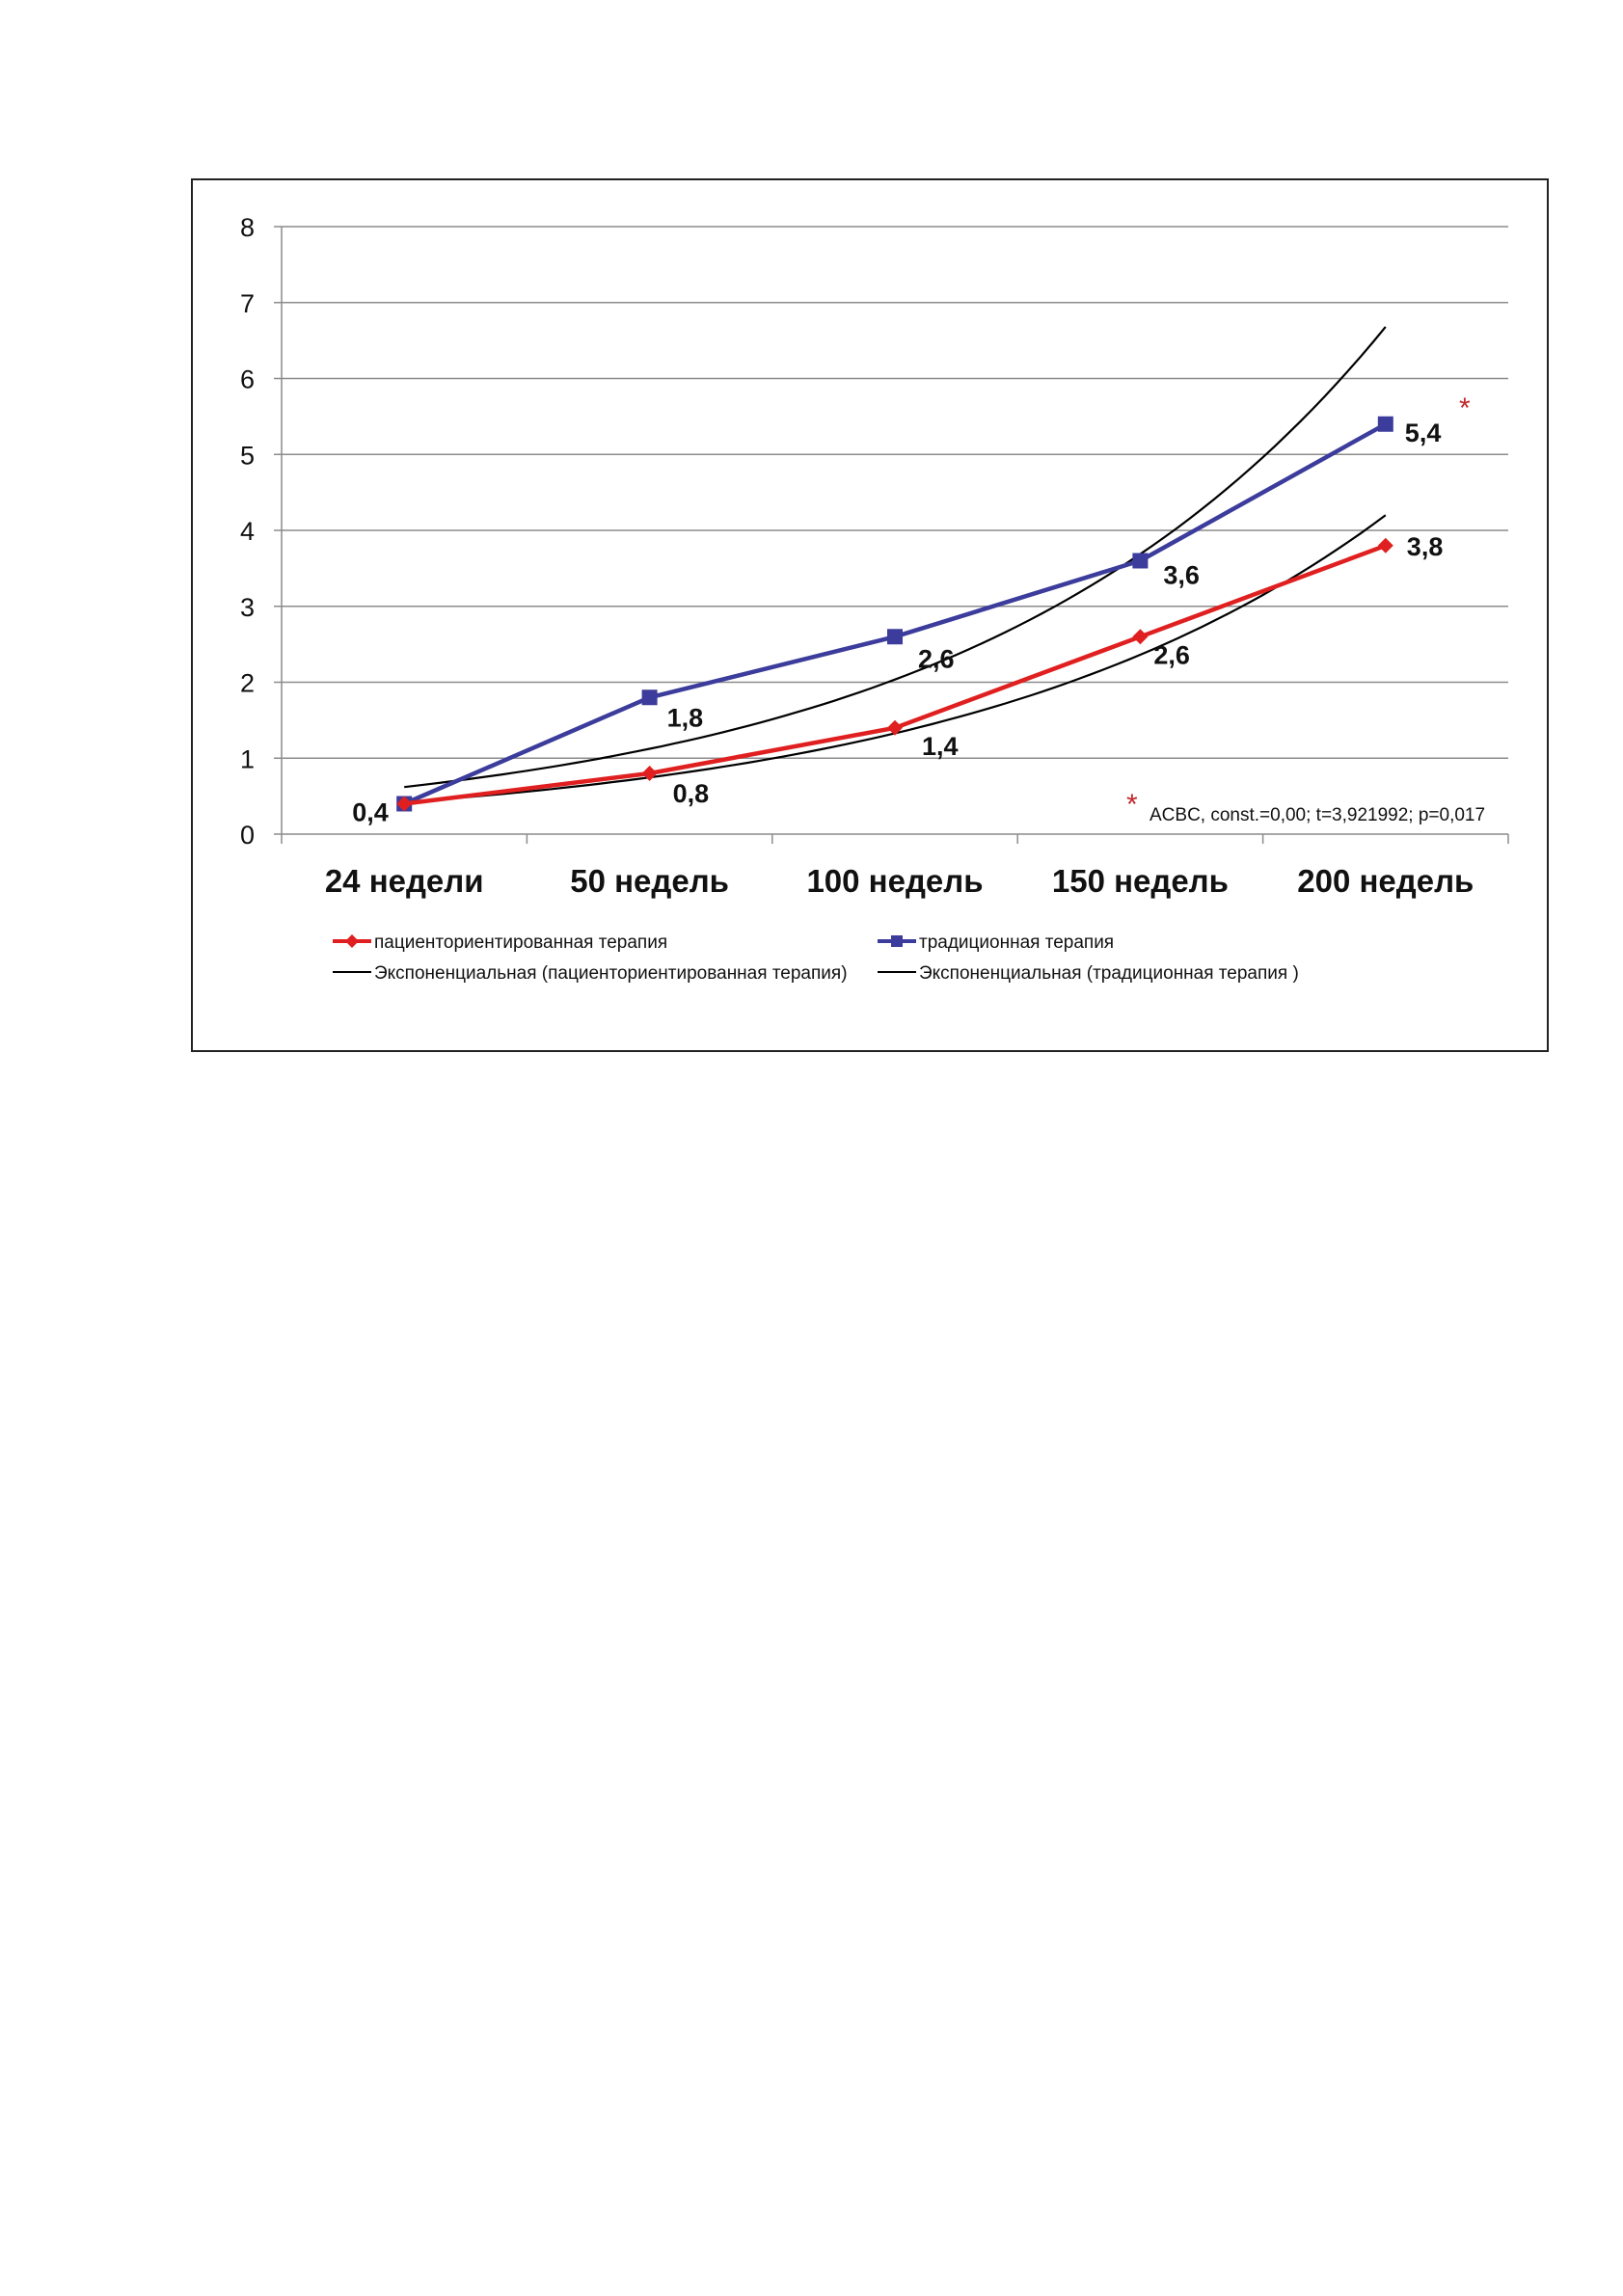 Image resolution: width=1623 pixels, height=2296 pixels. I want to click on data-label: 1,4, so click(941, 746).